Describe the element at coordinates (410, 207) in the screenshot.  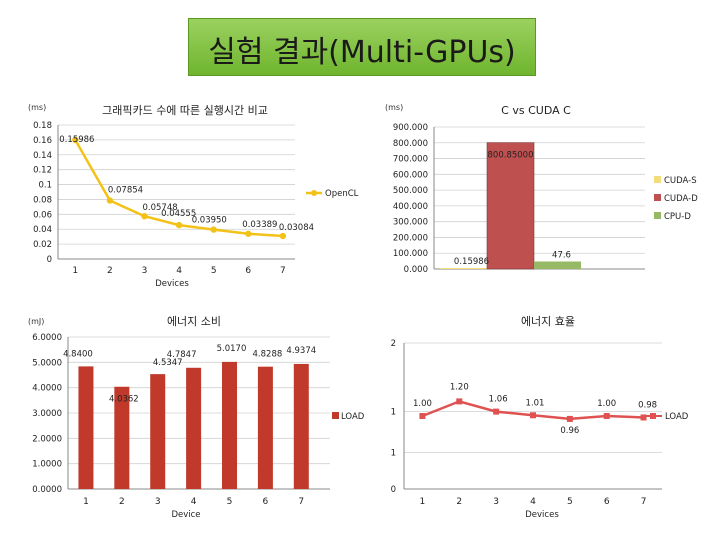
I see `y-tick-label: 400.000` at that location.